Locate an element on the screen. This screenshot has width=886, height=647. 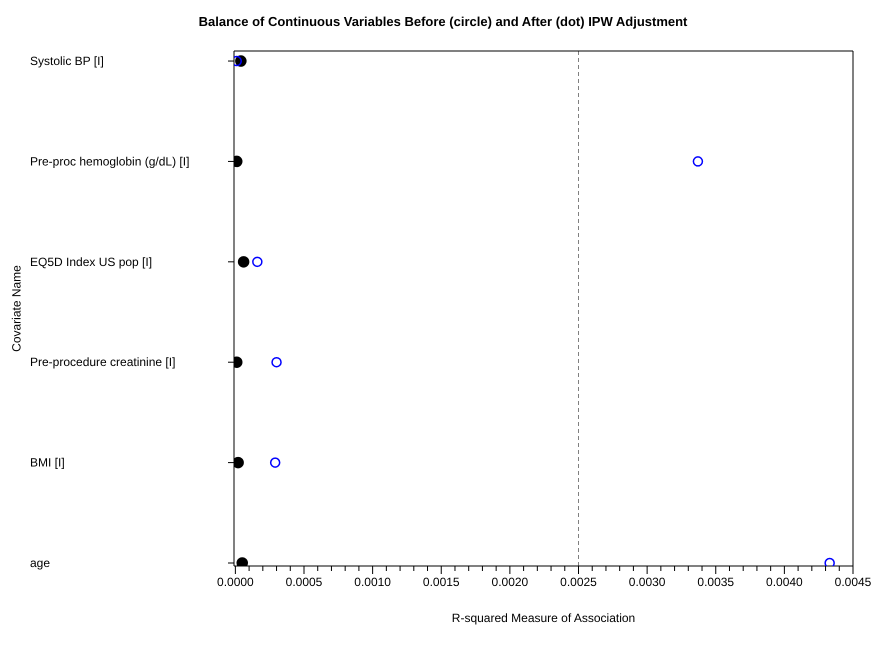
y-axis-title: Covariate Name is located at coordinates (16, 308).